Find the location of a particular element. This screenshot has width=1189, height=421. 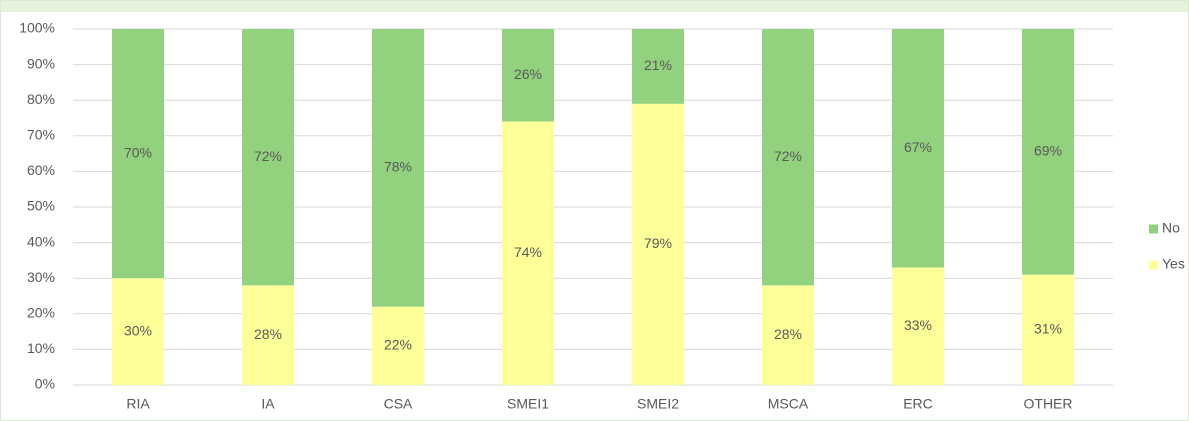

data-label: 31% is located at coordinates (1048, 329).